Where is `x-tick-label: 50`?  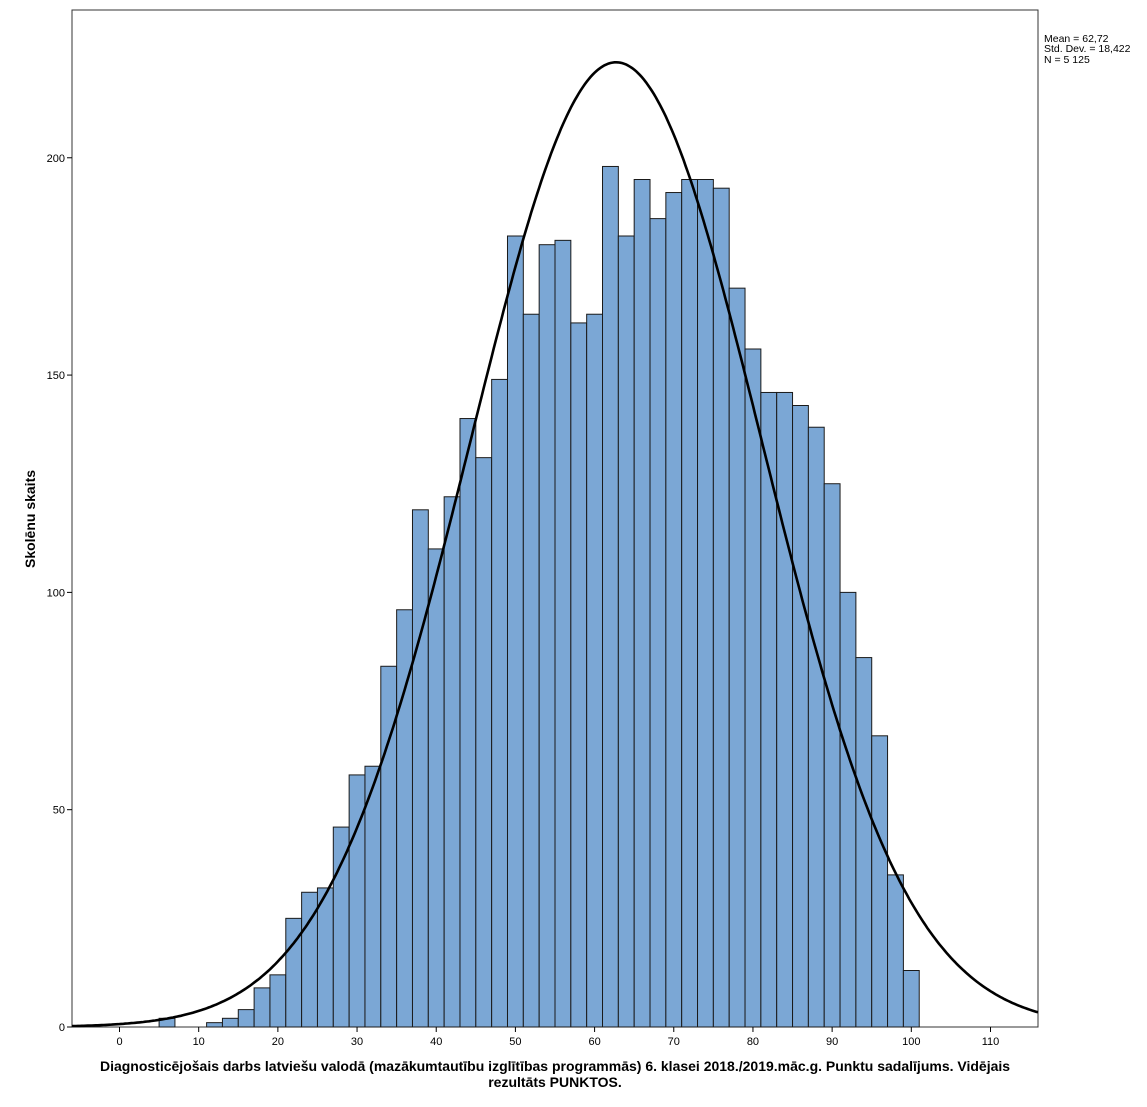 x-tick-label: 50 is located at coordinates (515, 1042).